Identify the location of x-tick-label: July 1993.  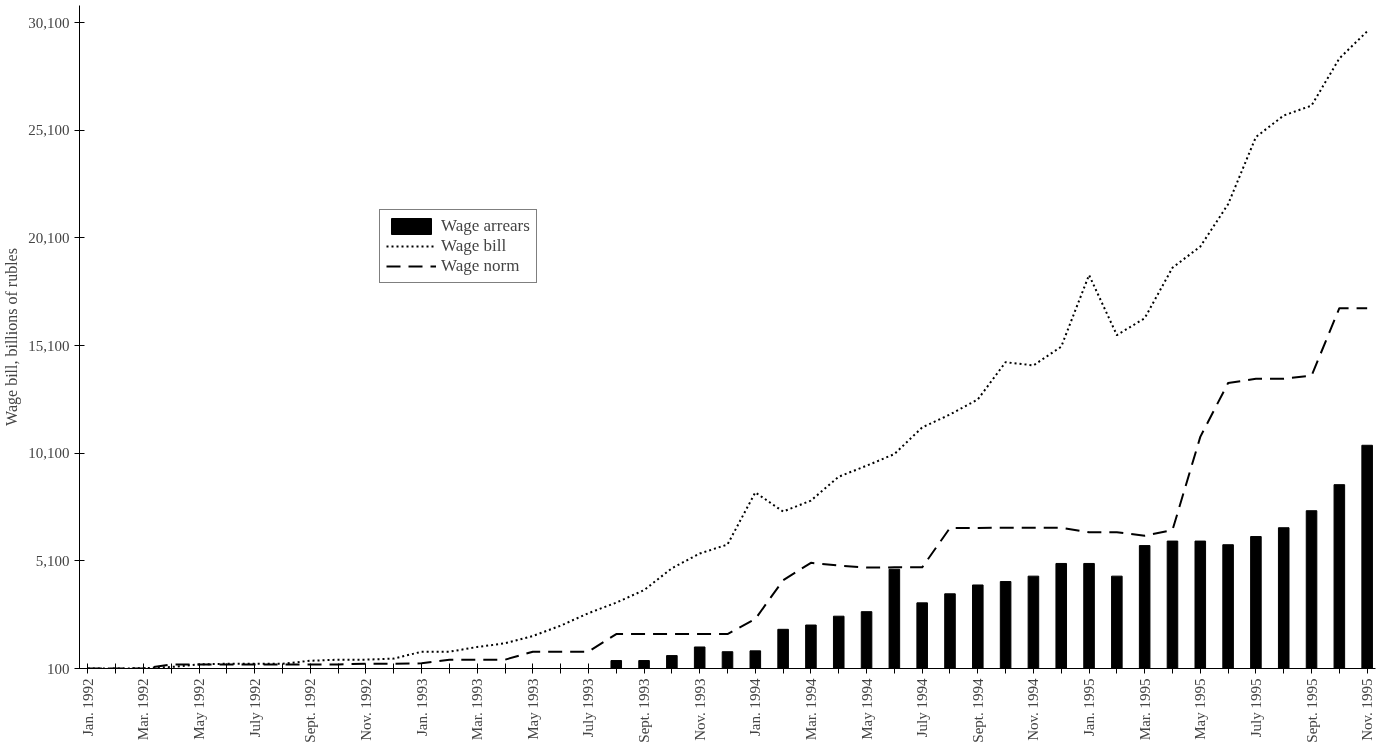
(588, 708).